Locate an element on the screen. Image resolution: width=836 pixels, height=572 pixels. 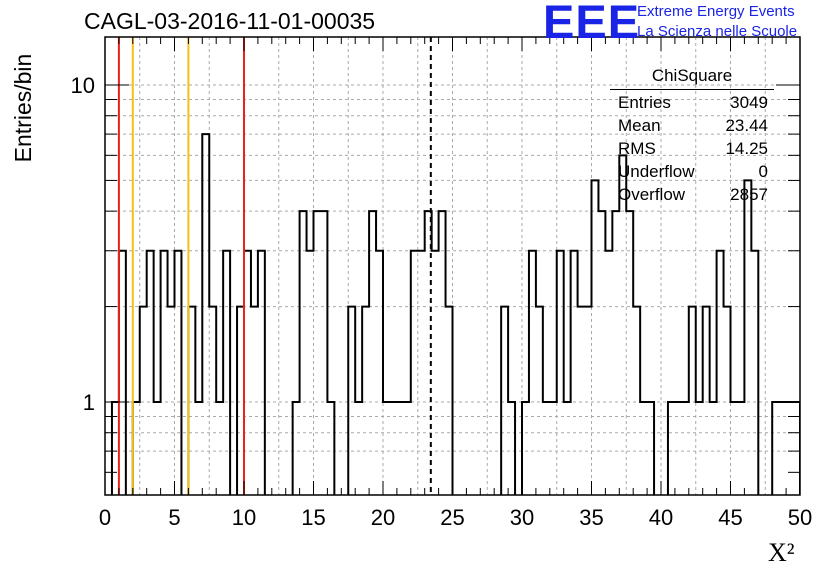
stats-value: 3049 is located at coordinates (749, 102).